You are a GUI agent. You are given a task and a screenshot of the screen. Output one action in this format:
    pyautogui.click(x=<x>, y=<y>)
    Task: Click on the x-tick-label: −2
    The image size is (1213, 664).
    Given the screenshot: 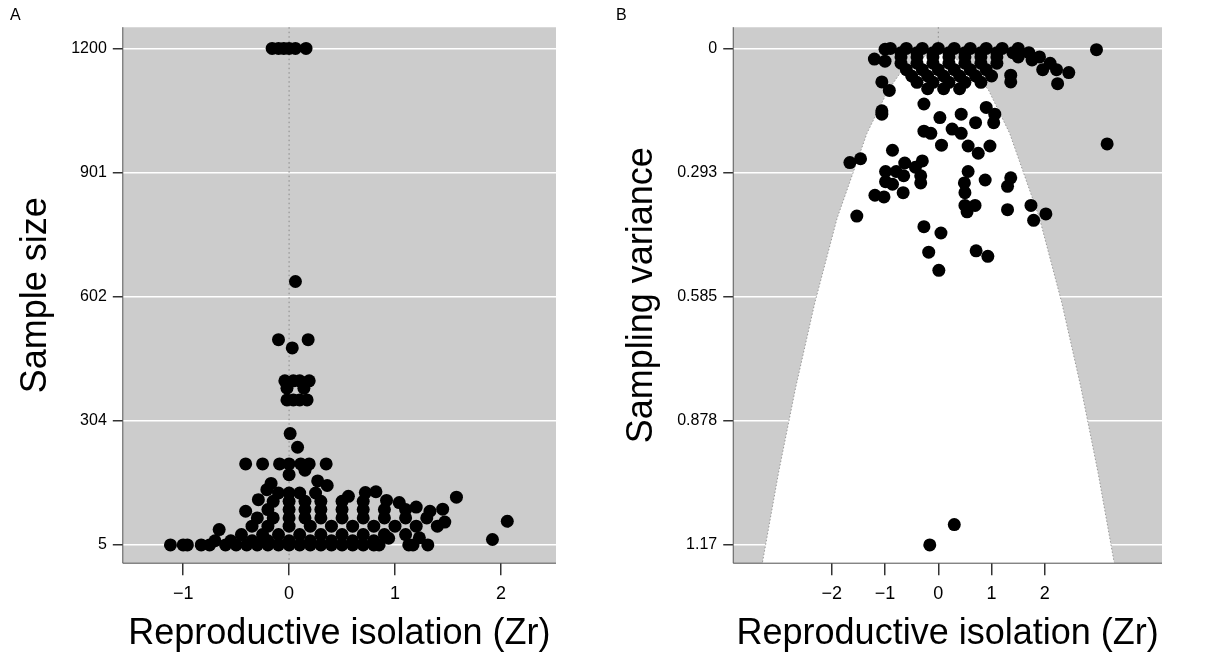 What is the action you would take?
    pyautogui.click(x=832, y=592)
    